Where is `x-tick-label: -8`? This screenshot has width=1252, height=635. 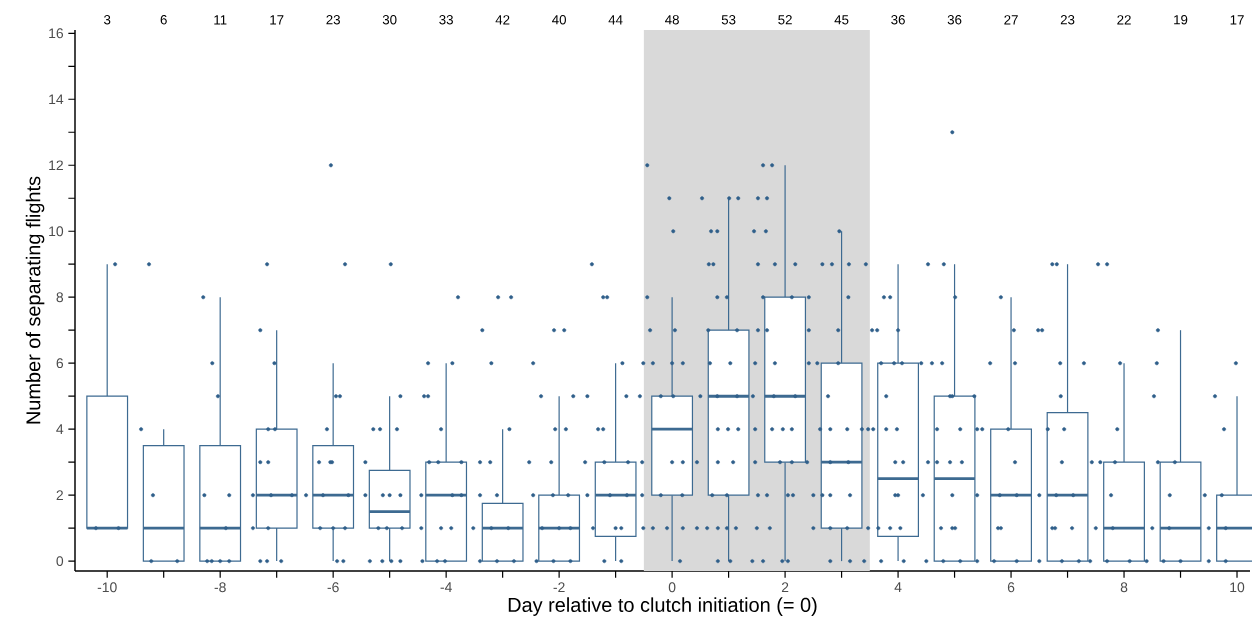 x-tick-label: -8 is located at coordinates (220, 587).